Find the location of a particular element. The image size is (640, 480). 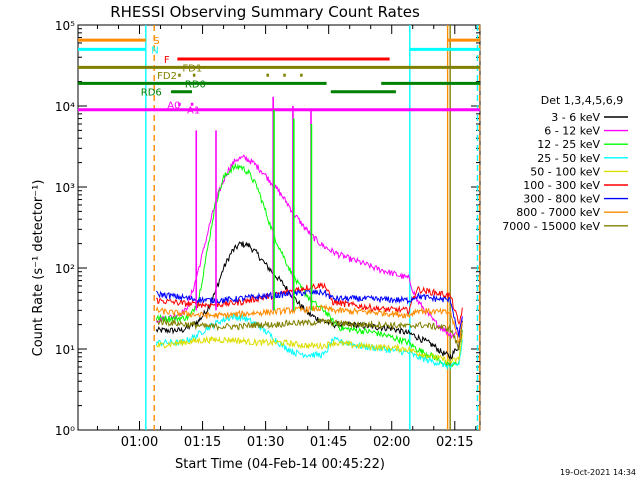

flag-bar-label: S is located at coordinates (156, 41).